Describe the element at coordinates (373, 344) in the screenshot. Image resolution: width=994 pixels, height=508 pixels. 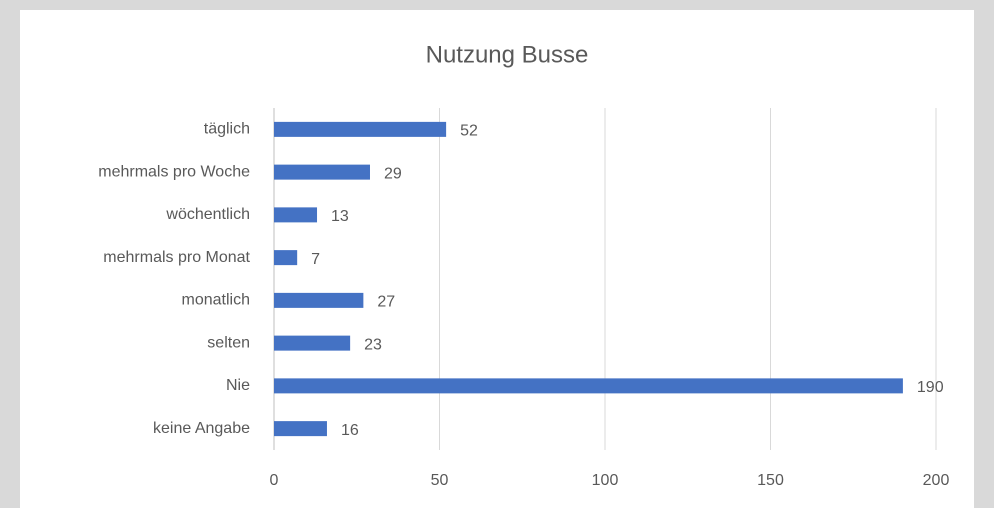
I see `data-label: 23` at that location.